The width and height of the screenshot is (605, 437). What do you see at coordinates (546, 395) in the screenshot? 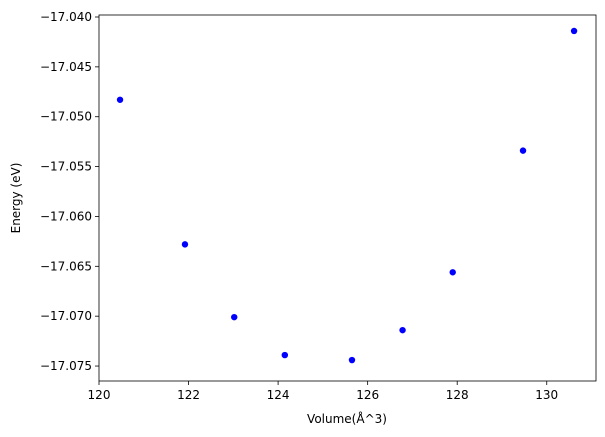
I see `x-tick-label: 130` at bounding box center [546, 395].